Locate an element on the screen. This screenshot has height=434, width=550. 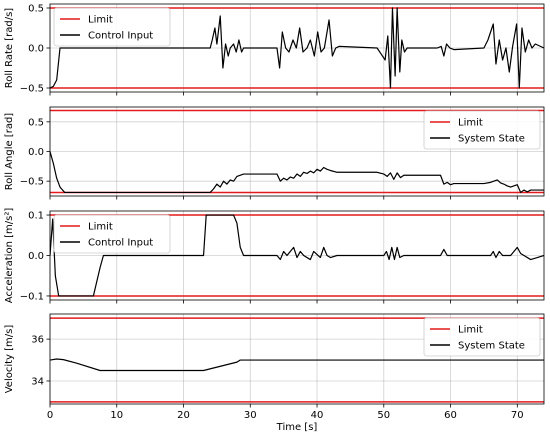
y-tick-label: 36 is located at coordinates (37, 340).